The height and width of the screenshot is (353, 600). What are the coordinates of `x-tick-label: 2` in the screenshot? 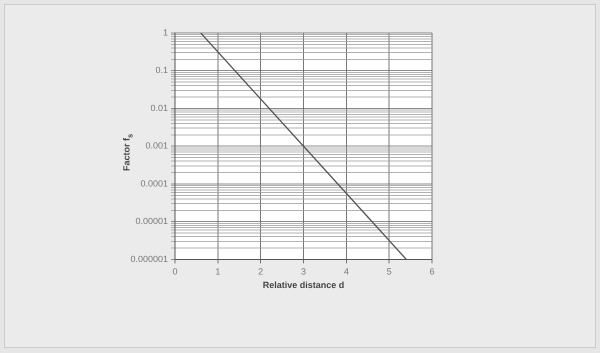 It's located at (261, 271).